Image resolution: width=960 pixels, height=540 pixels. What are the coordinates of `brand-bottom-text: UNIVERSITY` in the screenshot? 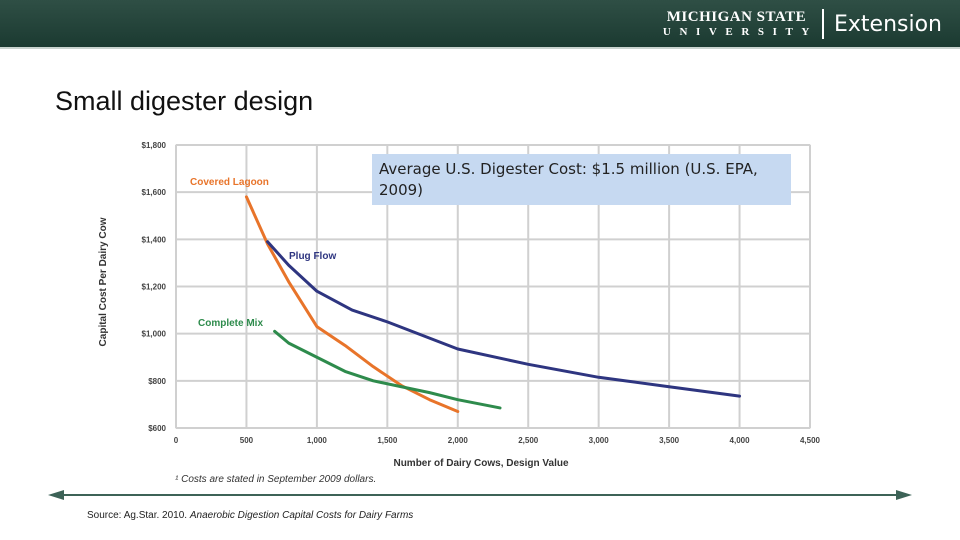 It's located at (740, 32).